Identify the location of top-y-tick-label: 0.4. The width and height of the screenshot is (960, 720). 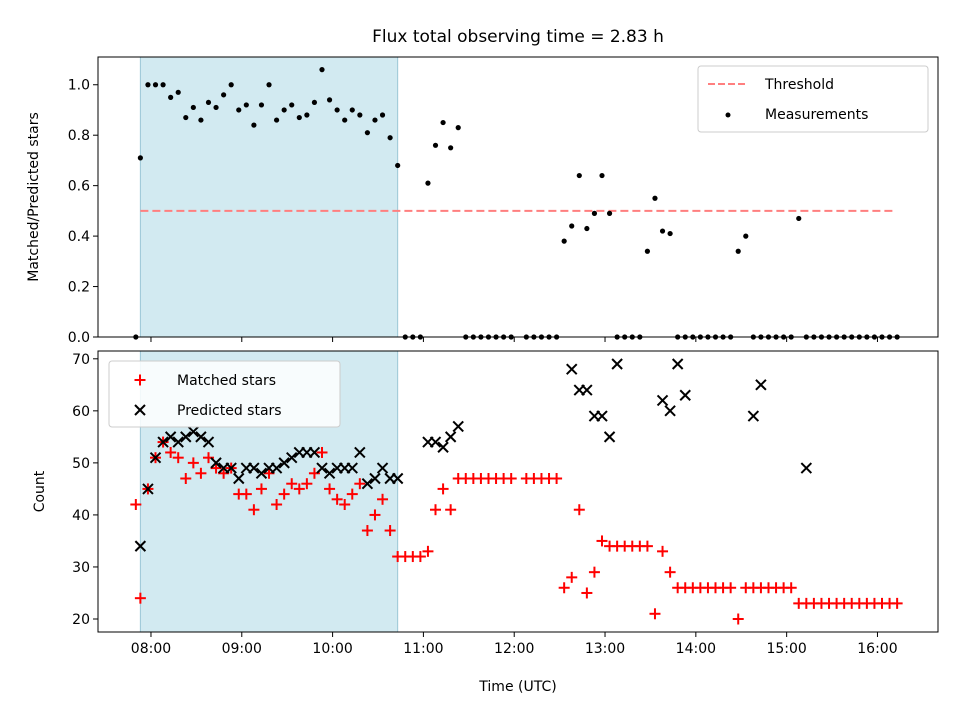
(79, 237).